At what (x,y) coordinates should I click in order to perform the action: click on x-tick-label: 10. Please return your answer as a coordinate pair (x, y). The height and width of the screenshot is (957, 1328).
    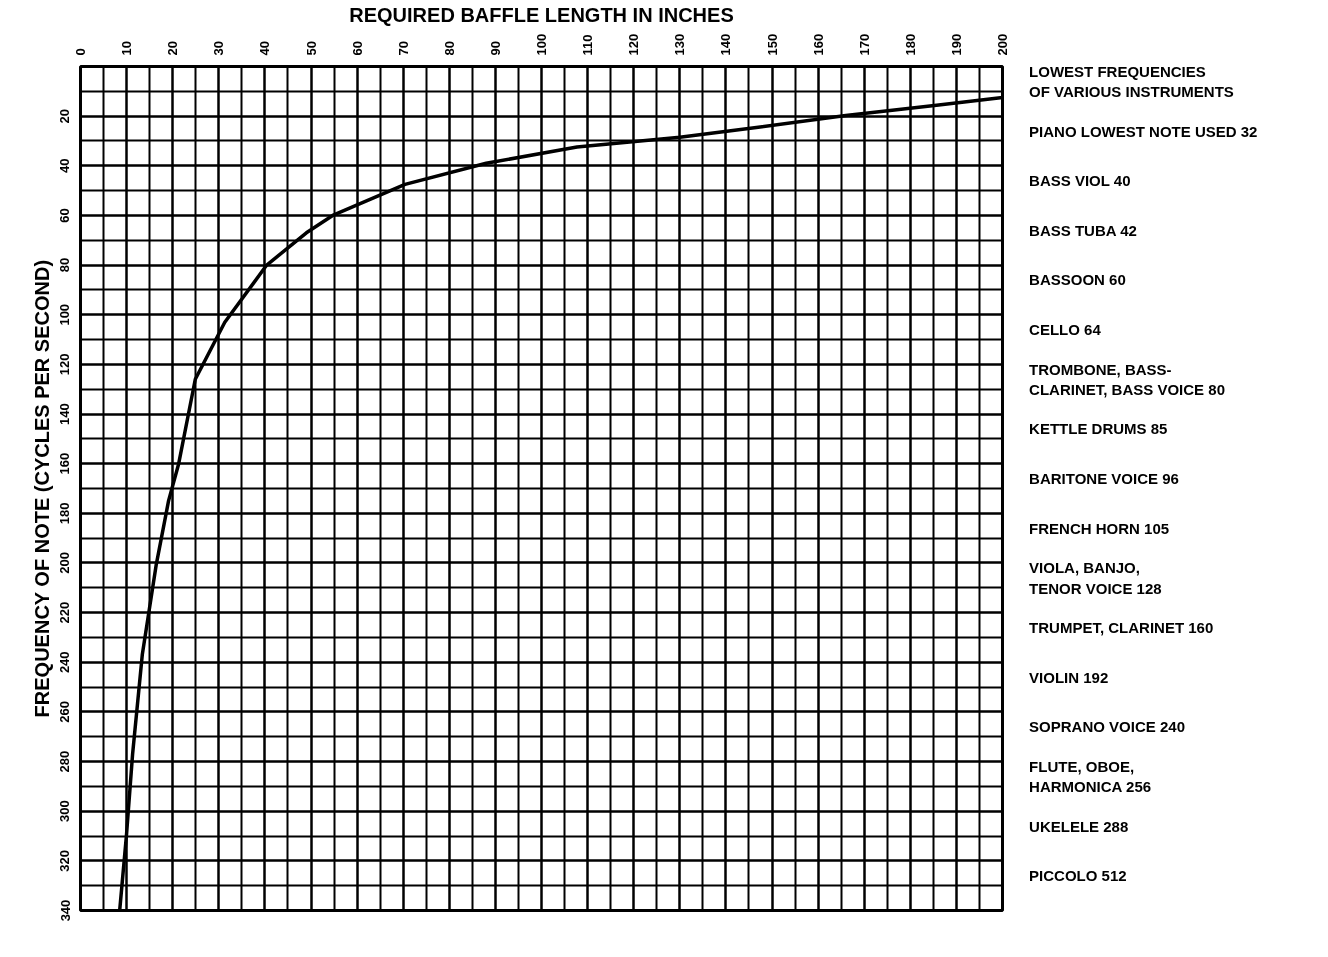
    Looking at the image, I should click on (127, 48).